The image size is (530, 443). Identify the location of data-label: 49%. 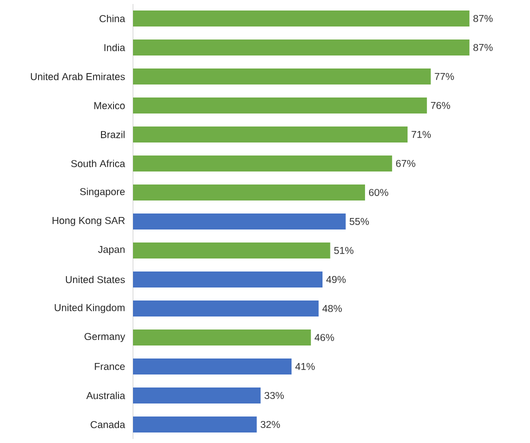
(336, 280).